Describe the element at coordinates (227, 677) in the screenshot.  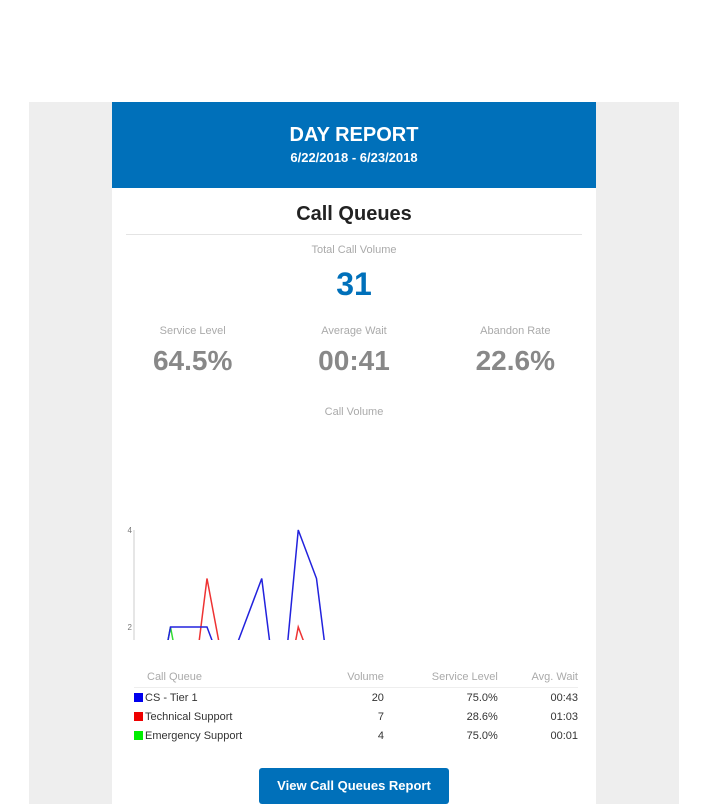
I see `column-header: Call Queue` at that location.